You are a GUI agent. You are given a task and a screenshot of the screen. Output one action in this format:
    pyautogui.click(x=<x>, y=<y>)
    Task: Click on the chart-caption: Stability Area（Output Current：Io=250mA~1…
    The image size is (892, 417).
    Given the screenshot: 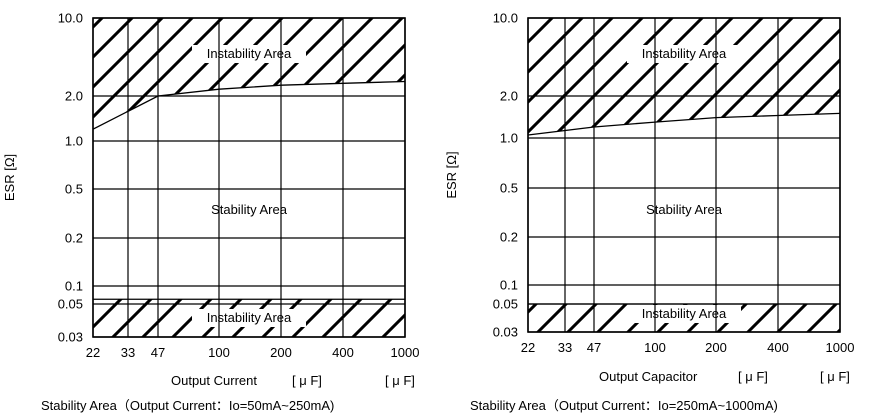 What is the action you would take?
    pyautogui.click(x=624, y=405)
    